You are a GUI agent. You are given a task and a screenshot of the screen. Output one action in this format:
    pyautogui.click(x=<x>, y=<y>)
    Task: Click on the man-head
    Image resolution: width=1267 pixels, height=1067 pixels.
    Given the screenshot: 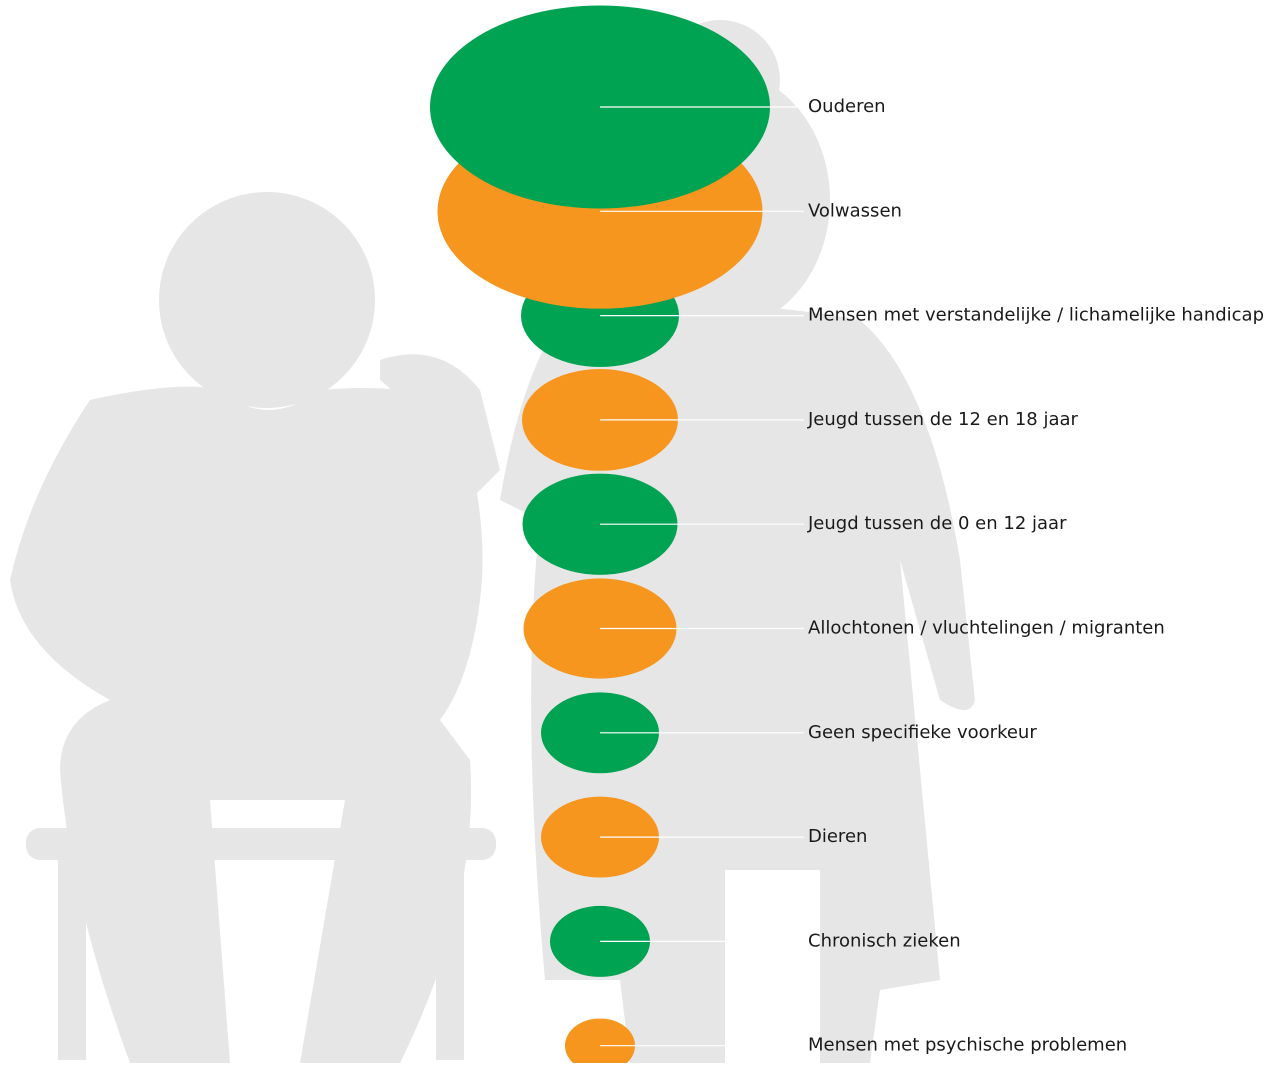 What is the action you would take?
    pyautogui.click(x=267, y=300)
    